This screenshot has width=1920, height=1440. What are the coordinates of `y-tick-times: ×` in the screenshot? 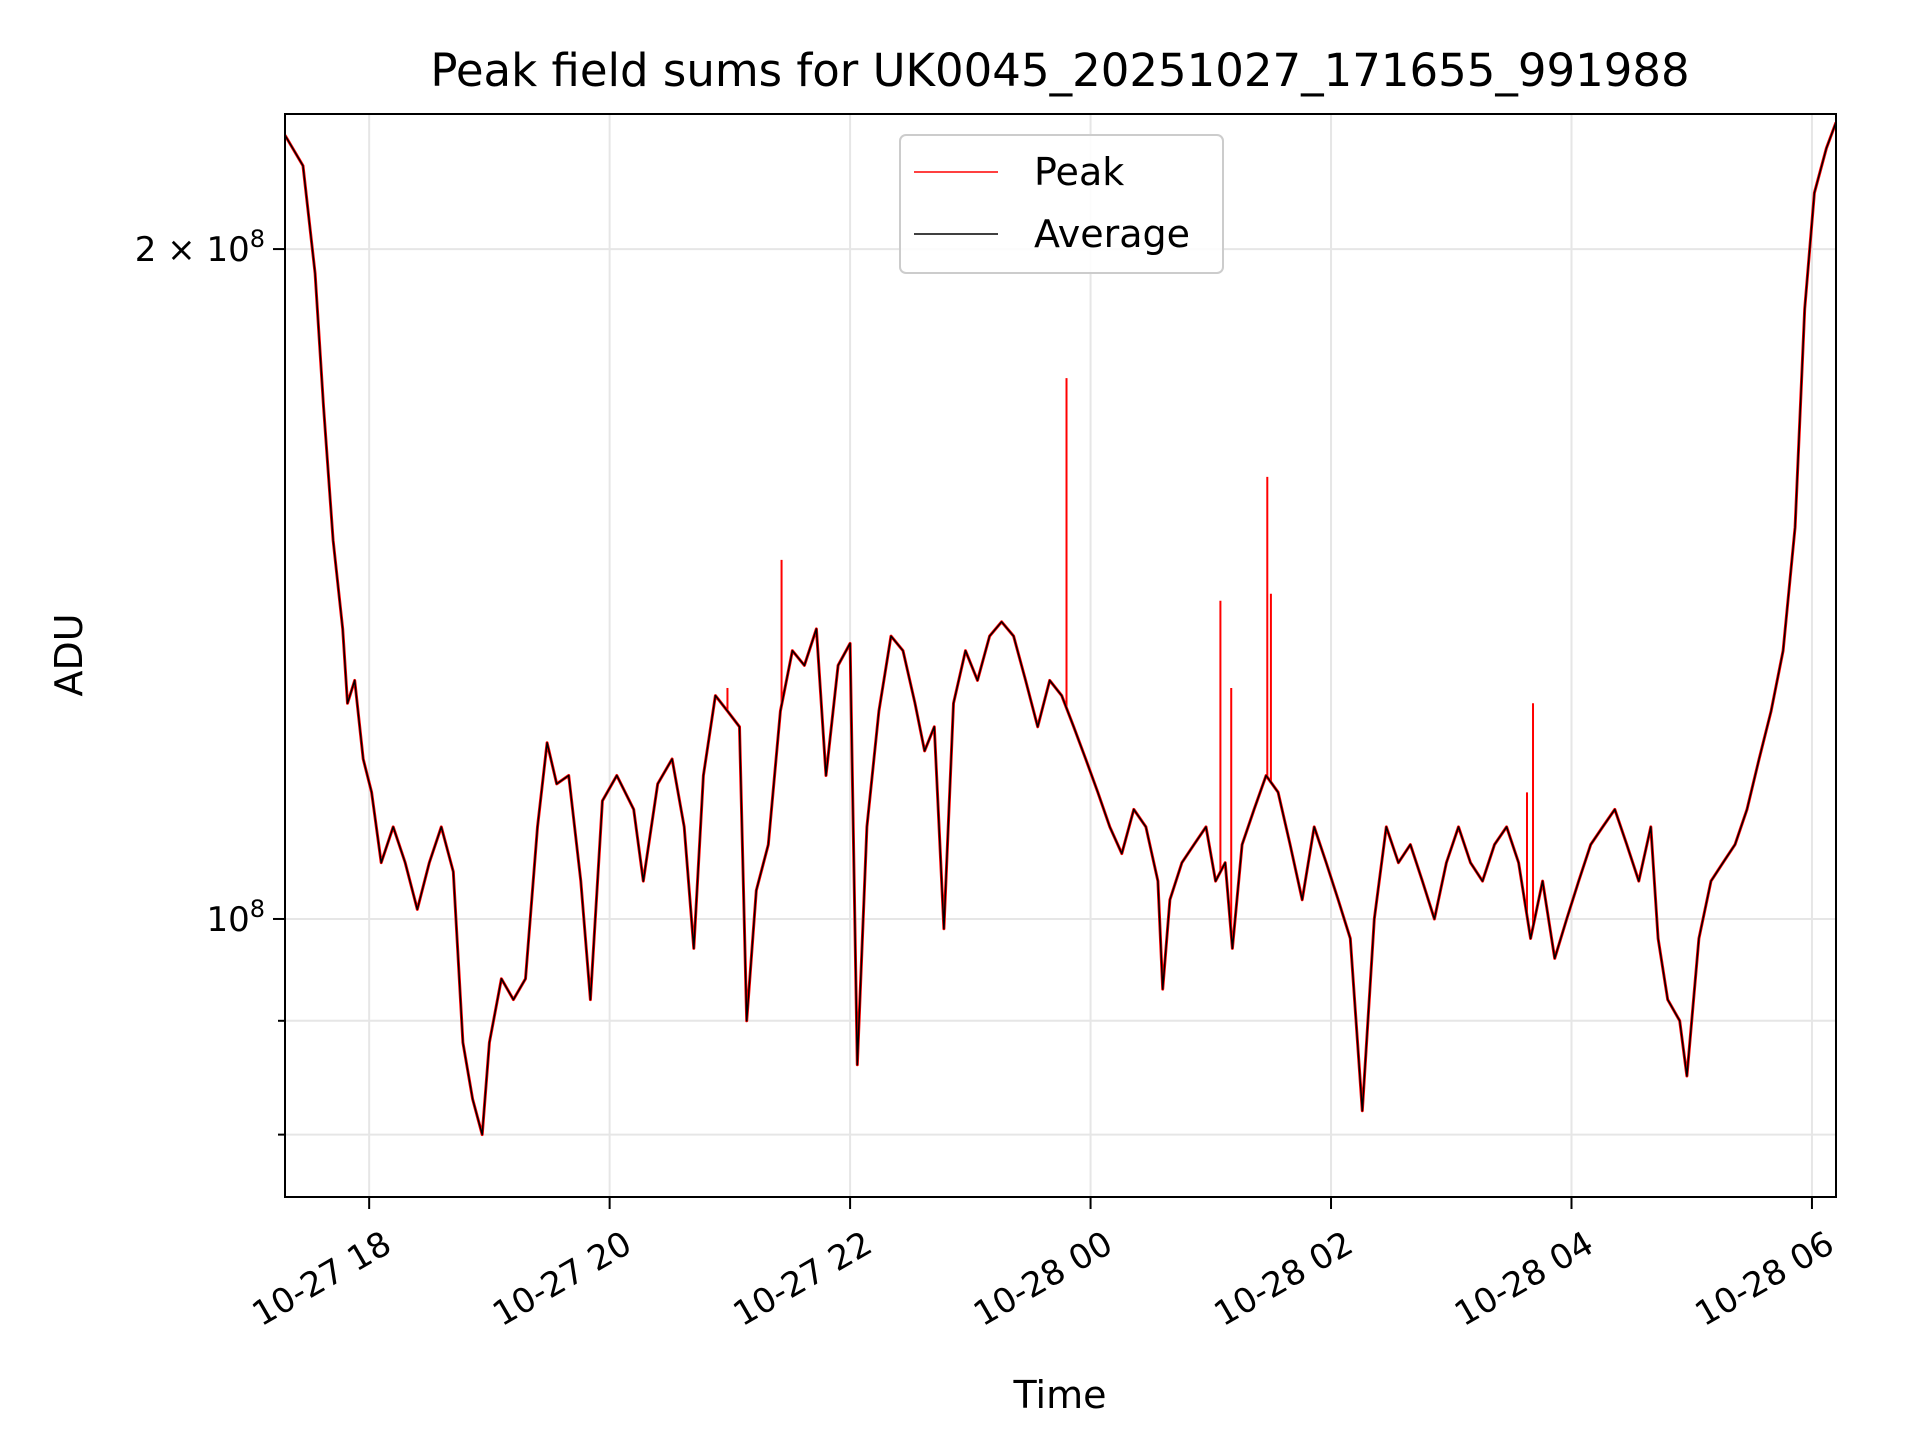 It's located at (181, 250).